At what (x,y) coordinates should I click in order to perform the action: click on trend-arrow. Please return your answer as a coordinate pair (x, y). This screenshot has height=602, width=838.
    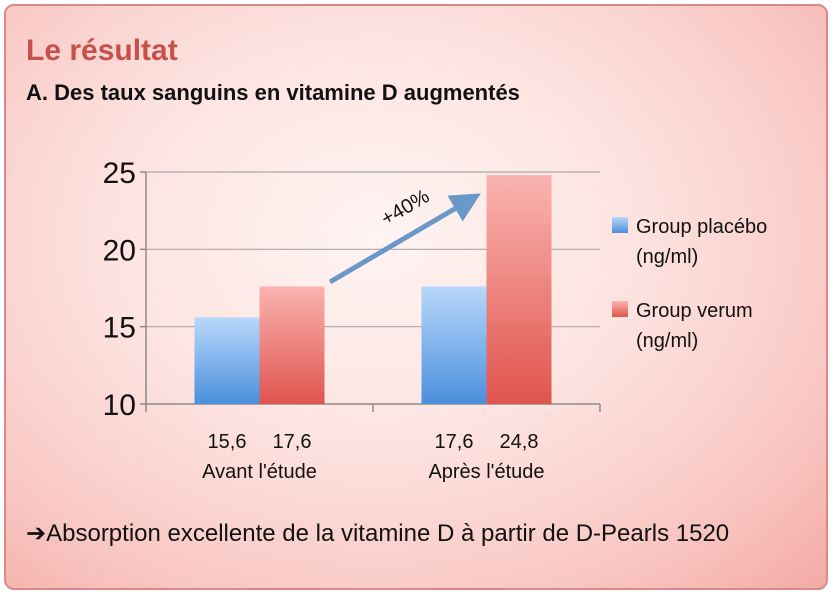
    Looking at the image, I should click on (404, 239).